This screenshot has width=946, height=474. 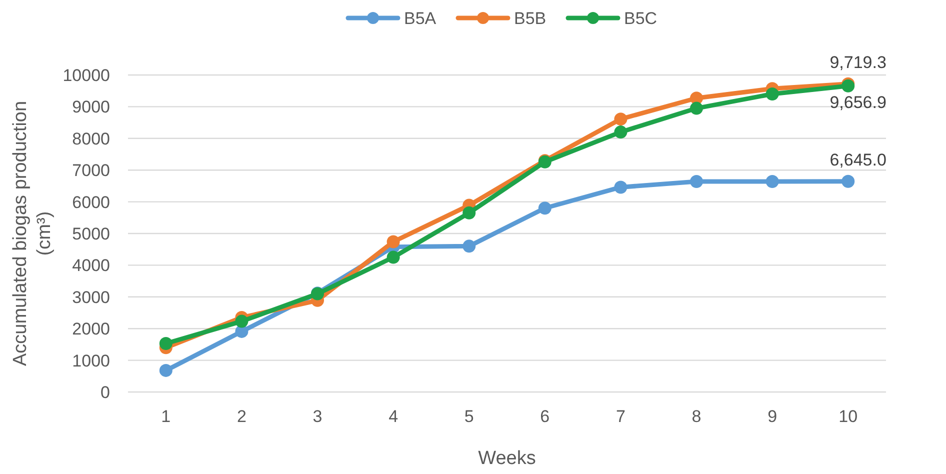 What do you see at coordinates (697, 416) in the screenshot?
I see `x-tick-label: 8` at bounding box center [697, 416].